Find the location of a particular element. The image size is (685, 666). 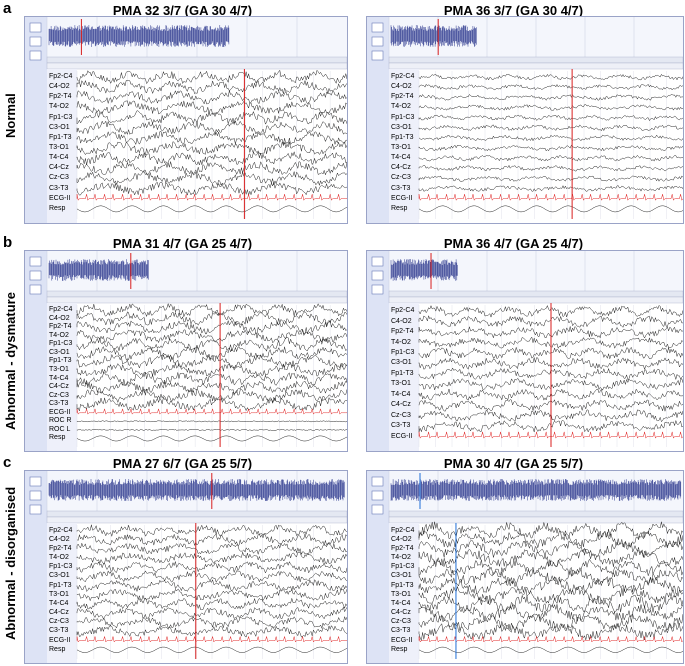

panel-title-b-left: PMA 31 4/7 (GA 25 4/7) is located at coordinates (182, 243).